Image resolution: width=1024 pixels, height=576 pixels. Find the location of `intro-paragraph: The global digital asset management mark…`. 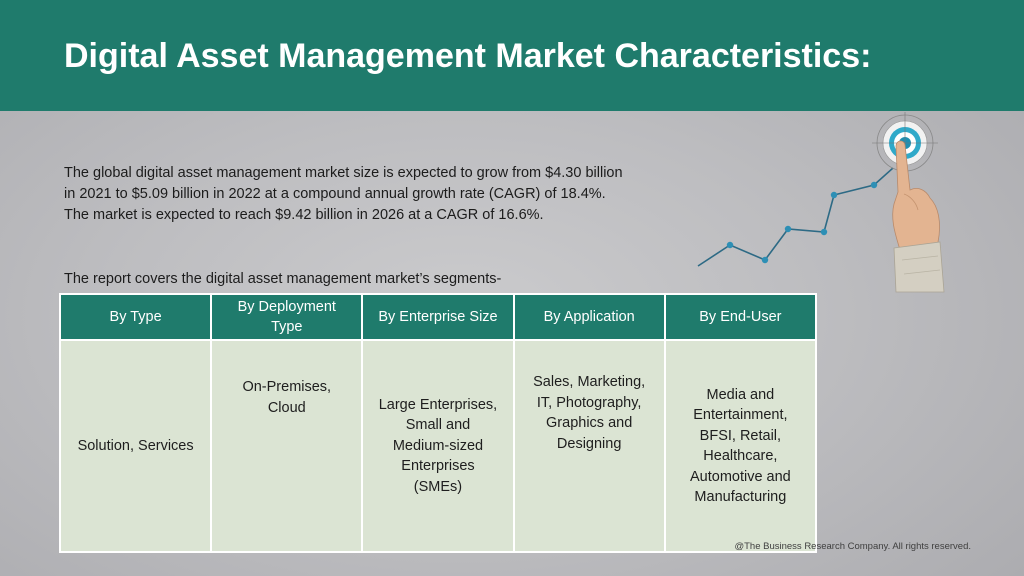

intro-paragraph: The global digital asset management mark… is located at coordinates (384, 194).